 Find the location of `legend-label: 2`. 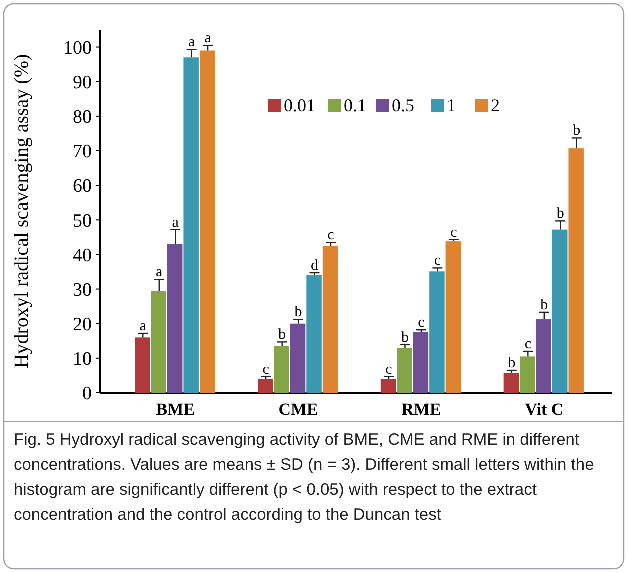

legend-label: 2 is located at coordinates (495, 105).